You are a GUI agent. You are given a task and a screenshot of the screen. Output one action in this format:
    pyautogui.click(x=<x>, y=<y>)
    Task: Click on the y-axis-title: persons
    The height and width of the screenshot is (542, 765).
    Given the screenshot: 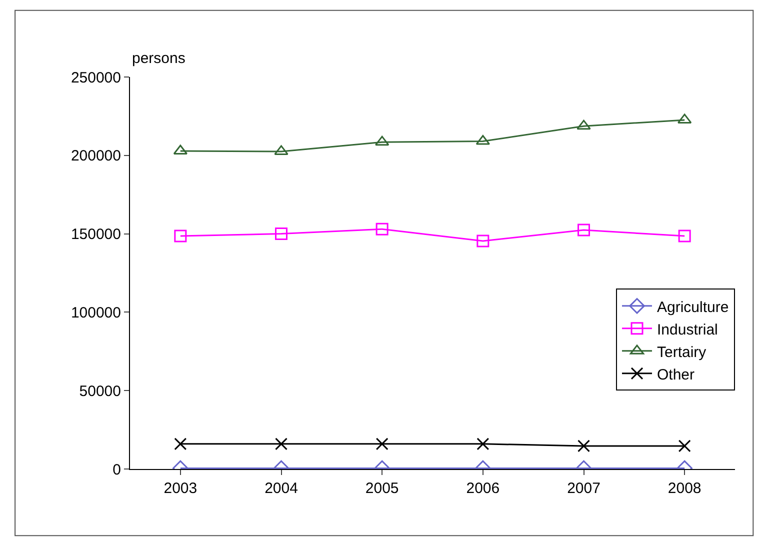 What is the action you would take?
    pyautogui.click(x=159, y=58)
    